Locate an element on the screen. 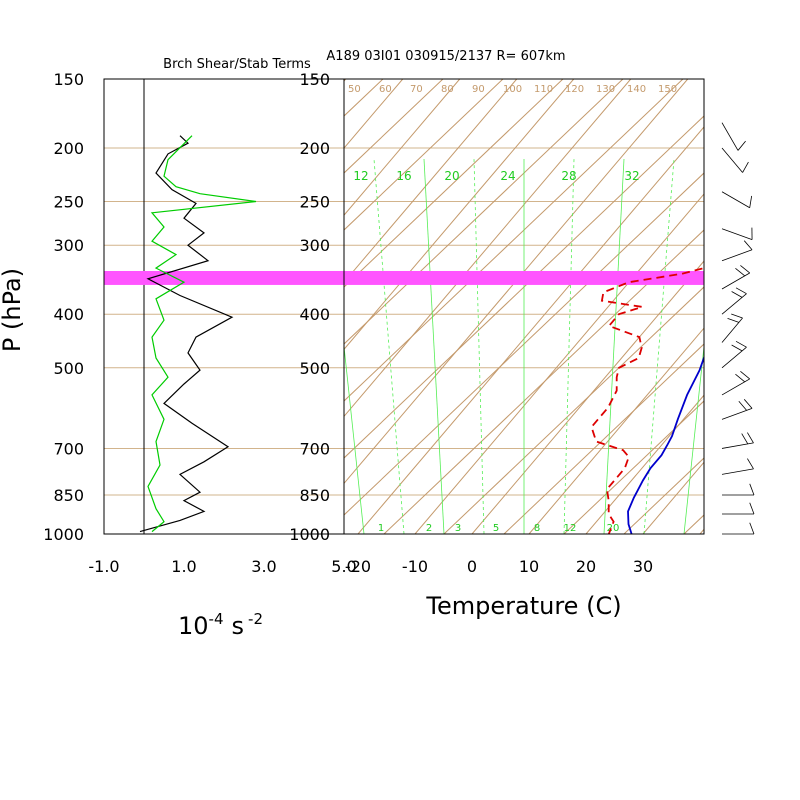  left-x-tick-label: 5.0 is located at coordinates (343, 566).